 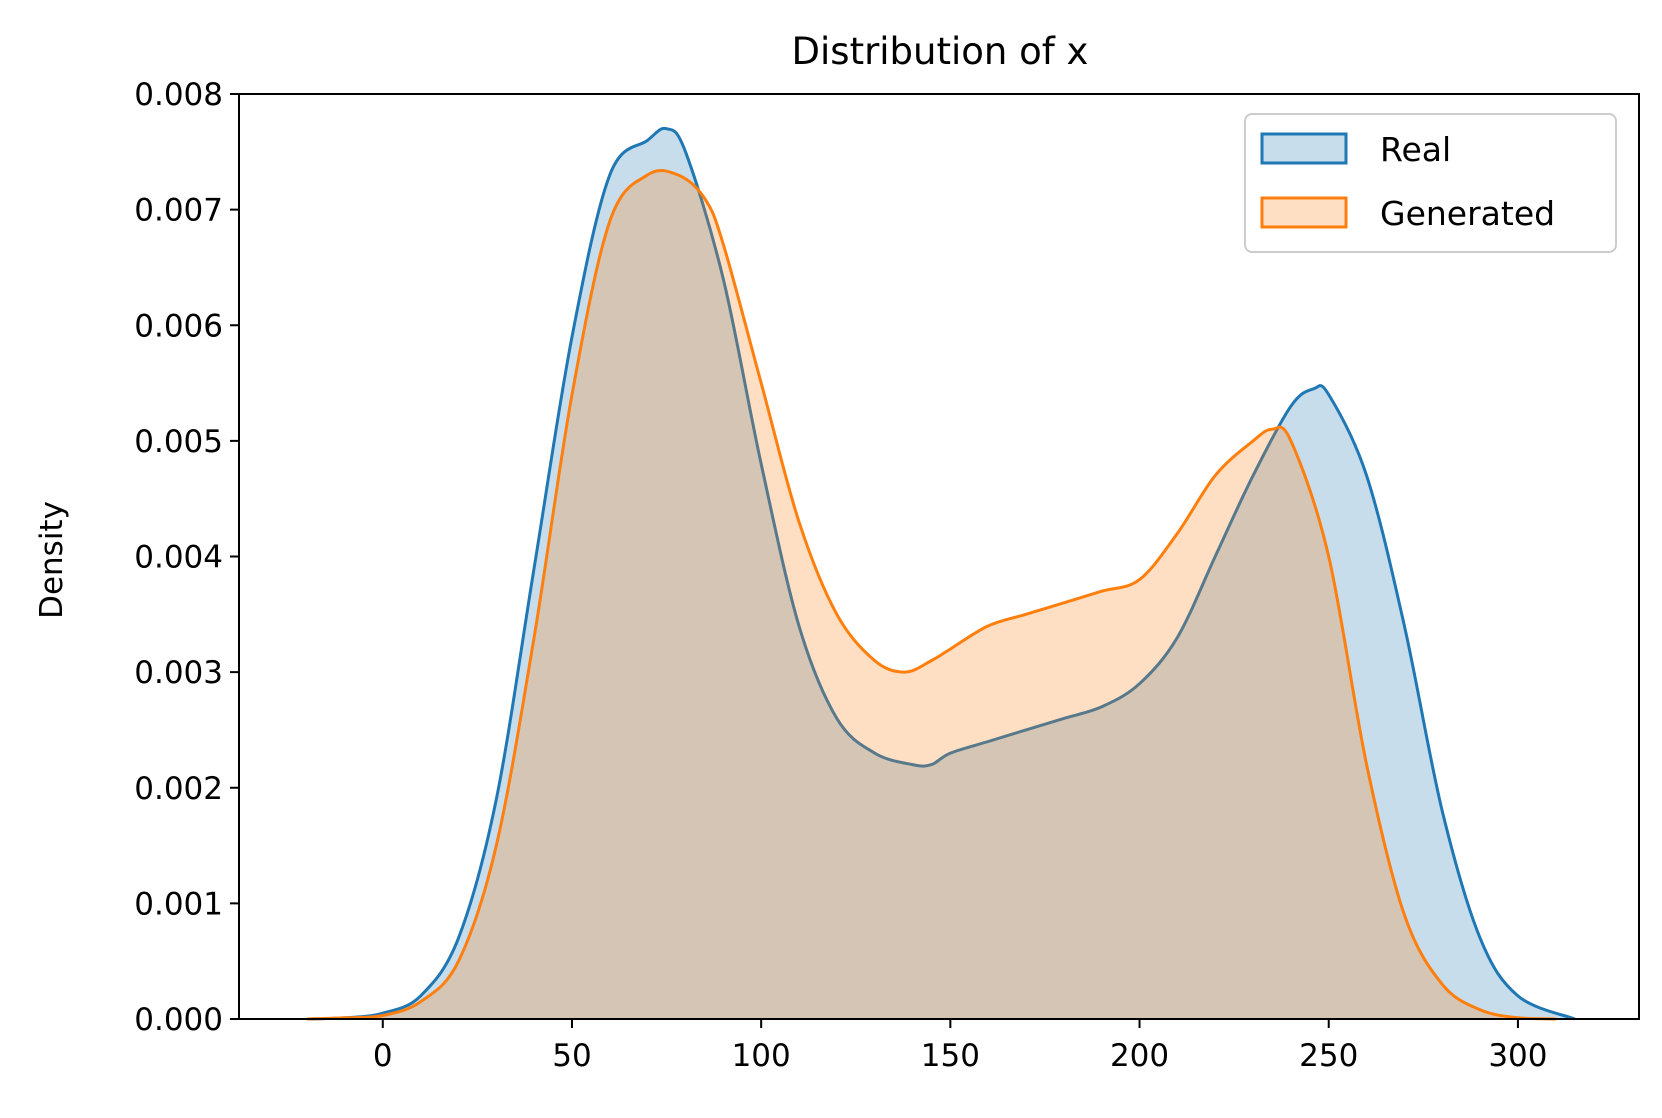 I want to click on x-tick-label: 0, so click(x=383, y=1056).